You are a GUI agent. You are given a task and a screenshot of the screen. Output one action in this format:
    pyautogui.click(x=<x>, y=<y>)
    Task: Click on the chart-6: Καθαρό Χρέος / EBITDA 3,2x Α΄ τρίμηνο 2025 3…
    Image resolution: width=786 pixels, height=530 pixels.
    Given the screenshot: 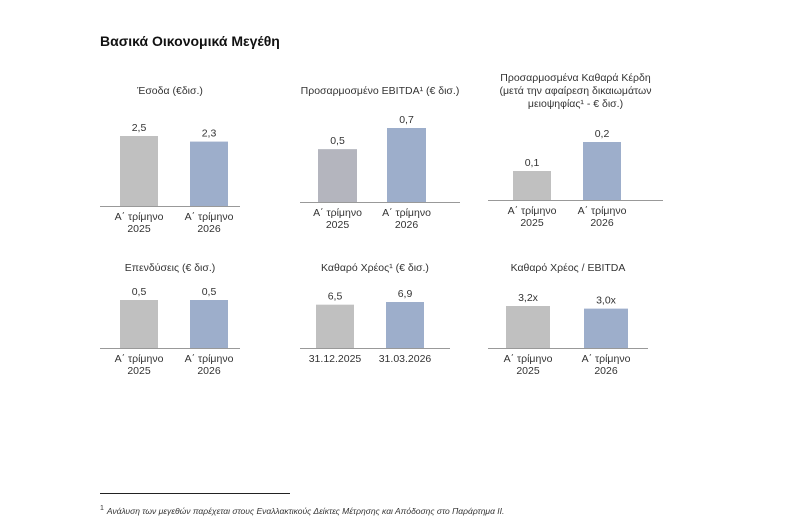 What is the action you would take?
    pyautogui.click(x=568, y=325)
    